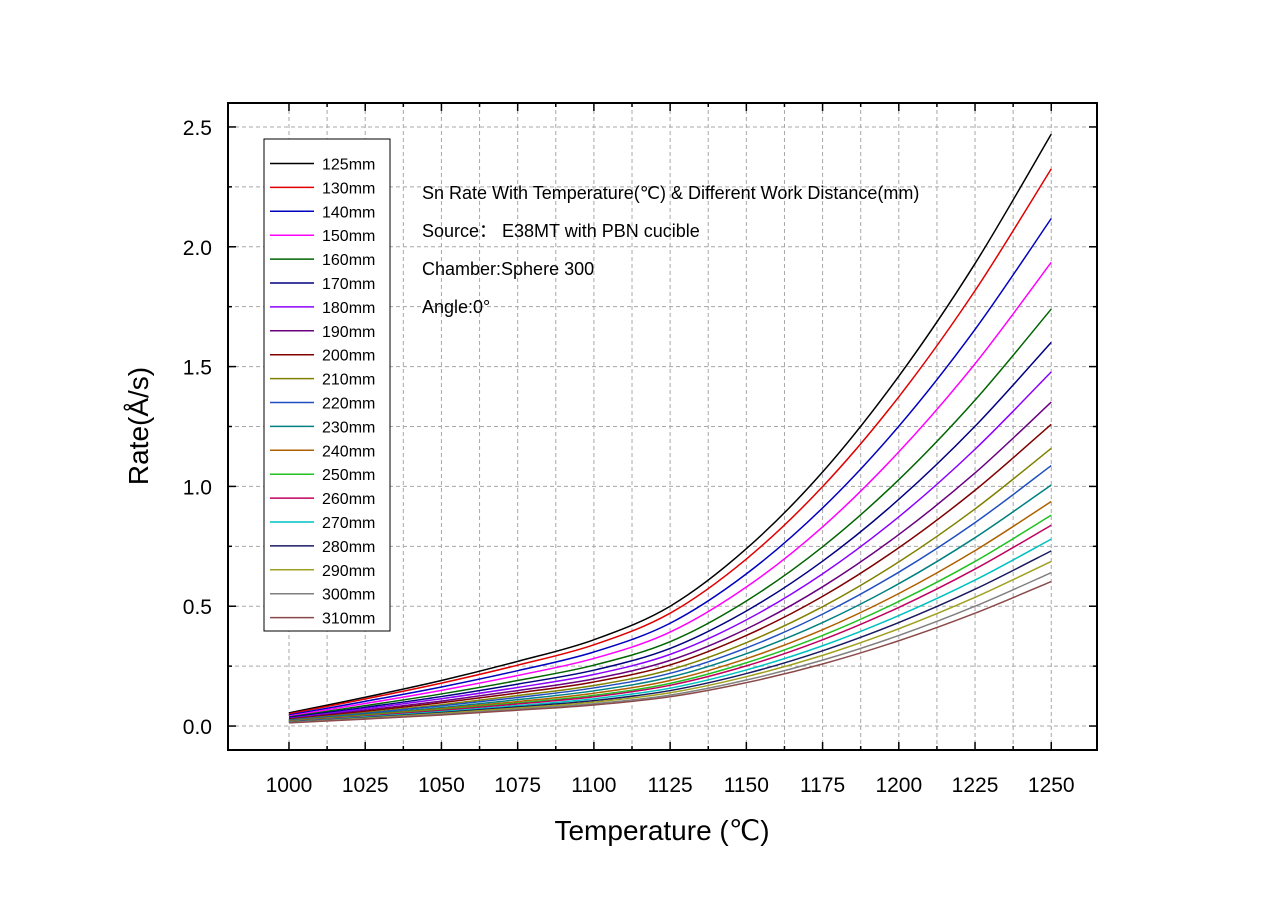 This screenshot has height=900, width=1273. I want to click on legend-label-250mm: 250mm, so click(348, 475).